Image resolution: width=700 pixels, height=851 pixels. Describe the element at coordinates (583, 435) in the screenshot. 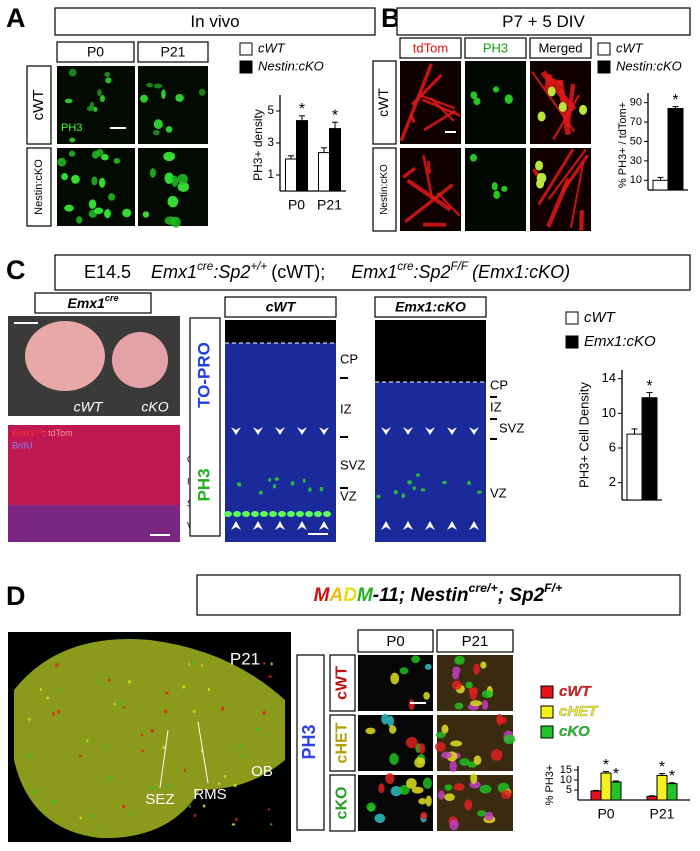

I see `y-axis-label: PH3+ Cell Density` at that location.